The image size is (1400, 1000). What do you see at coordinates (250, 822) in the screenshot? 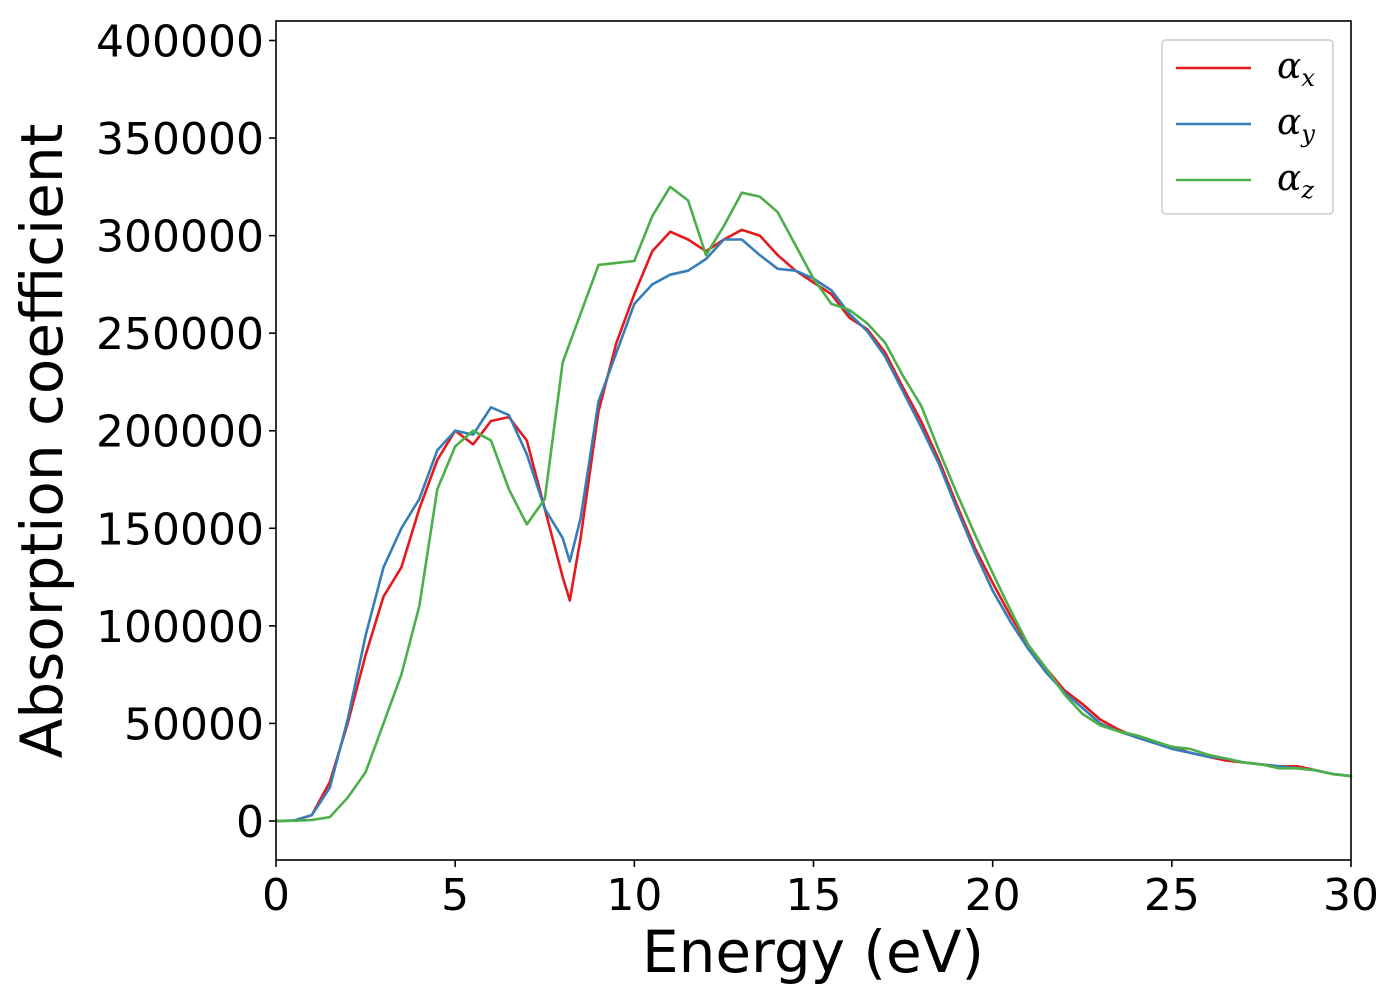
I see `y-tick-label: 0` at bounding box center [250, 822].